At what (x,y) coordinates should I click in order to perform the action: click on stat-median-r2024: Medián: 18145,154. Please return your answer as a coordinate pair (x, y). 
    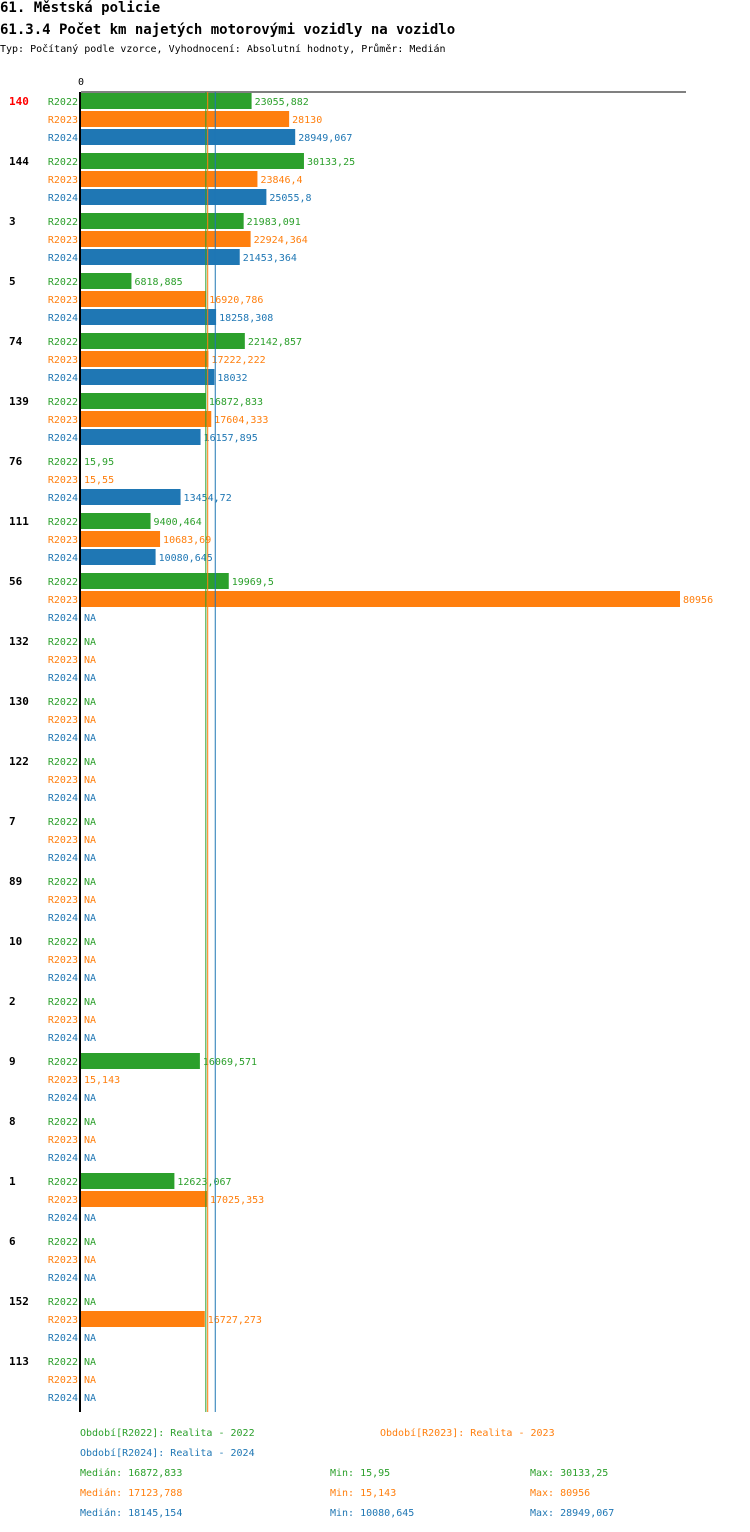
    Looking at the image, I should click on (131, 1513).